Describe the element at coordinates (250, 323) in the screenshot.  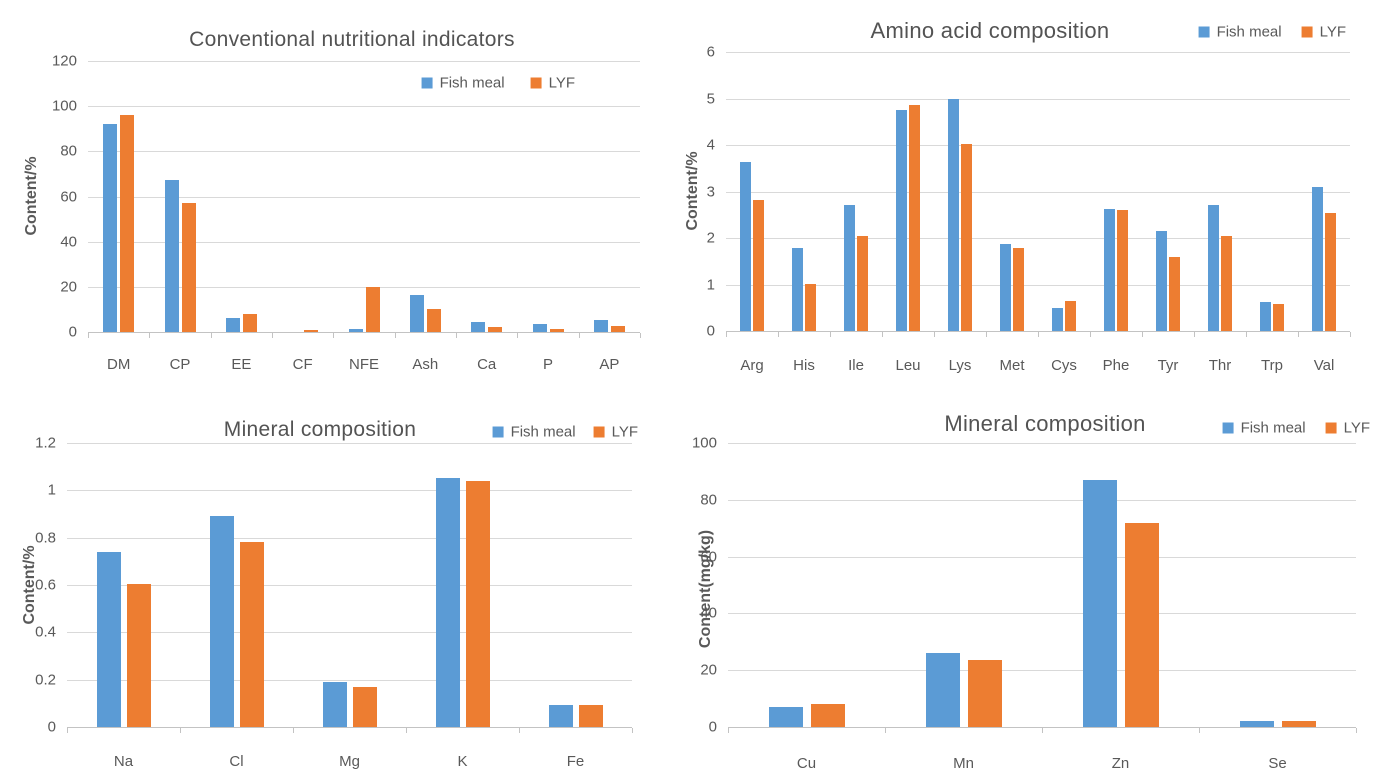
I see `bar-lyf-ee` at that location.